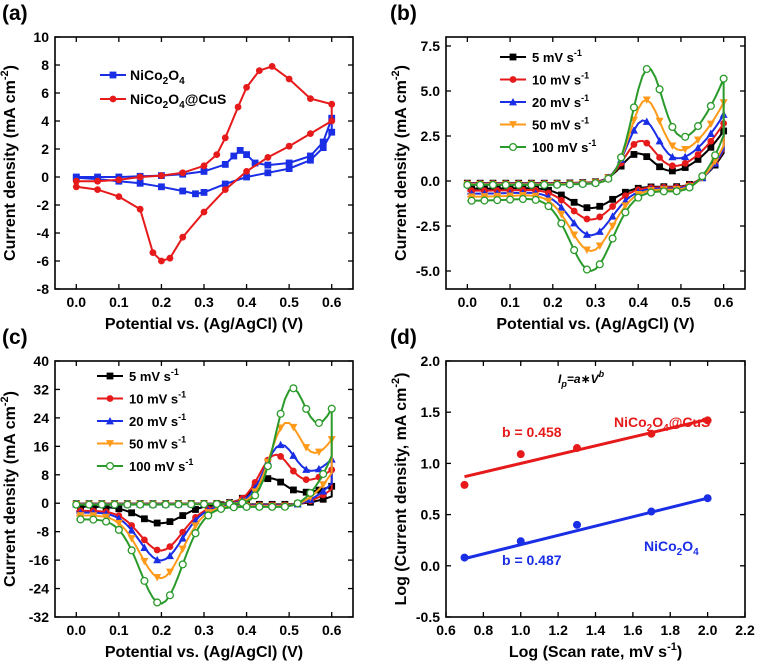 Image resolution: width=761 pixels, height=661 pixels. What do you see at coordinates (660, 546) in the screenshot?
I see `series-label-a: NiCo` at bounding box center [660, 546].